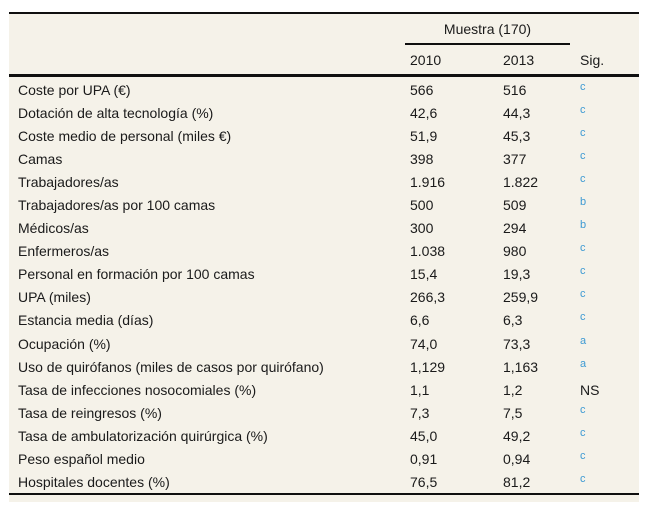 The image size is (649, 509). Describe the element at coordinates (521, 181) in the screenshot. I see `cell-2013: 1.822` at that location.